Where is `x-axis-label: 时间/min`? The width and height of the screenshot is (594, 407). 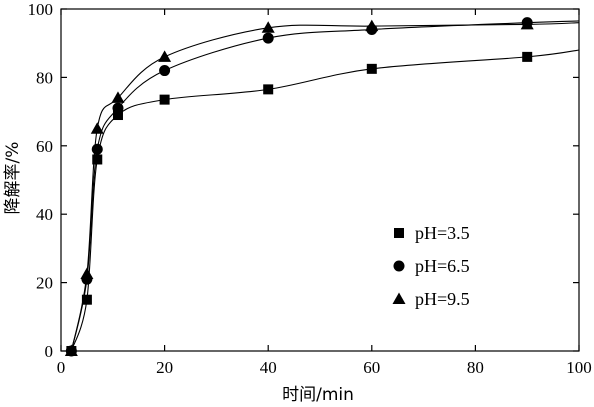 x-axis-label: 时间/min is located at coordinates (318, 395).